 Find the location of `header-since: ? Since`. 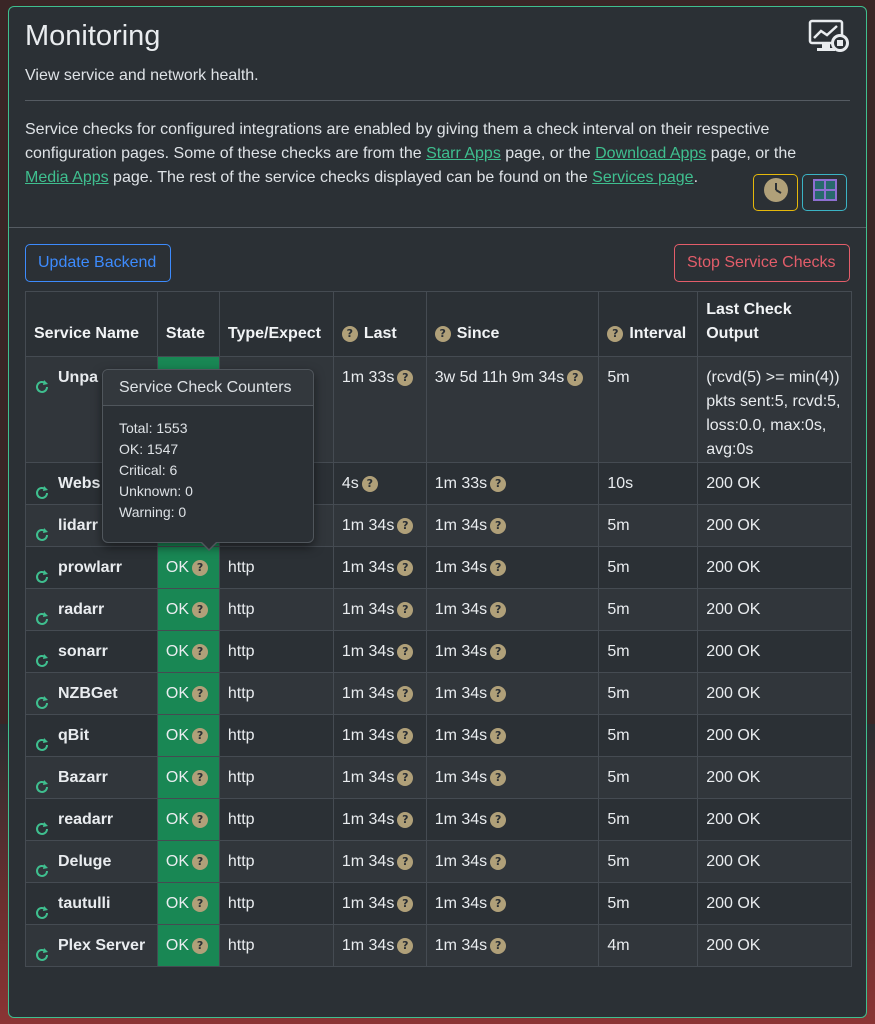

header-since: ? Since is located at coordinates (512, 324).